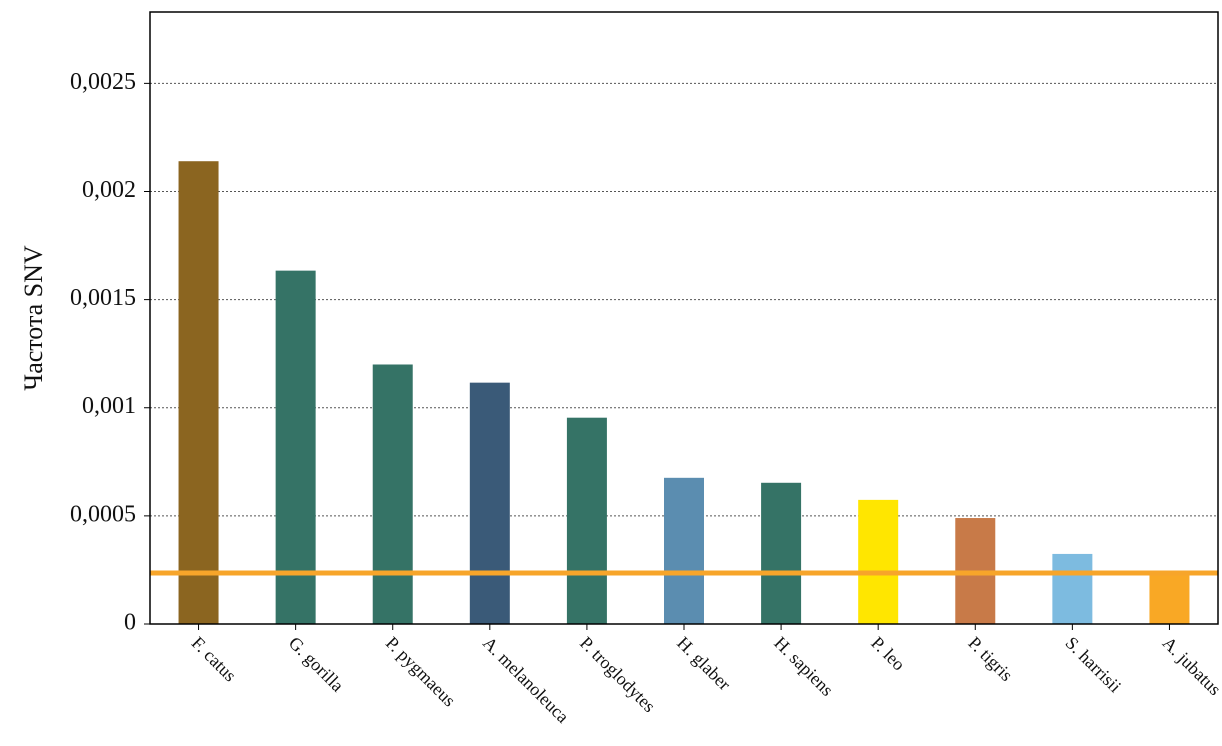 This screenshot has height=746, width=1222. I want to click on x-tick-label: A. jubatus, so click(1190, 666).